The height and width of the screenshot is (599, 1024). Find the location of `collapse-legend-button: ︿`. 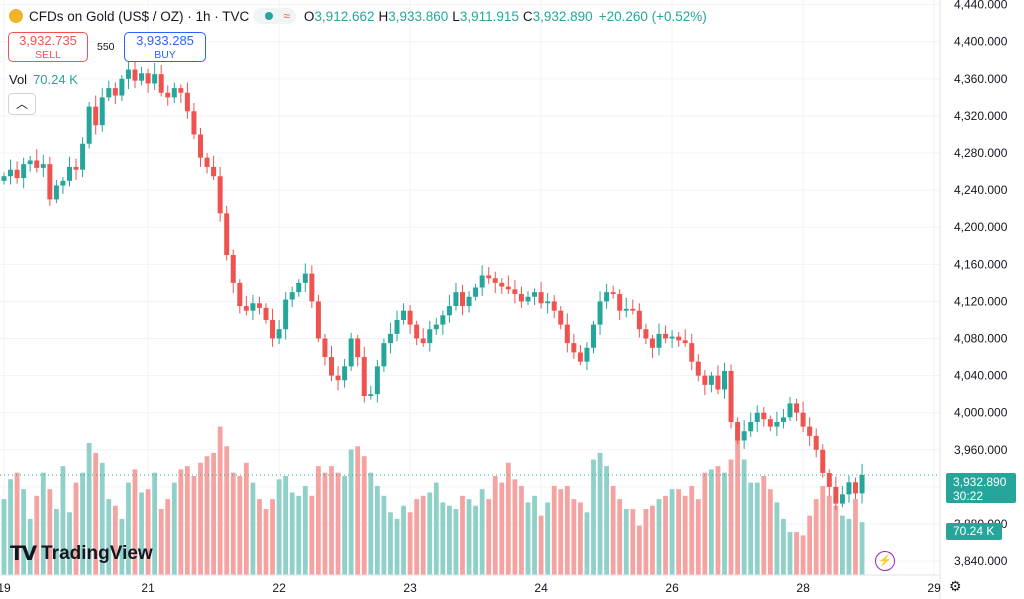

collapse-legend-button: ︿ is located at coordinates (22, 104).